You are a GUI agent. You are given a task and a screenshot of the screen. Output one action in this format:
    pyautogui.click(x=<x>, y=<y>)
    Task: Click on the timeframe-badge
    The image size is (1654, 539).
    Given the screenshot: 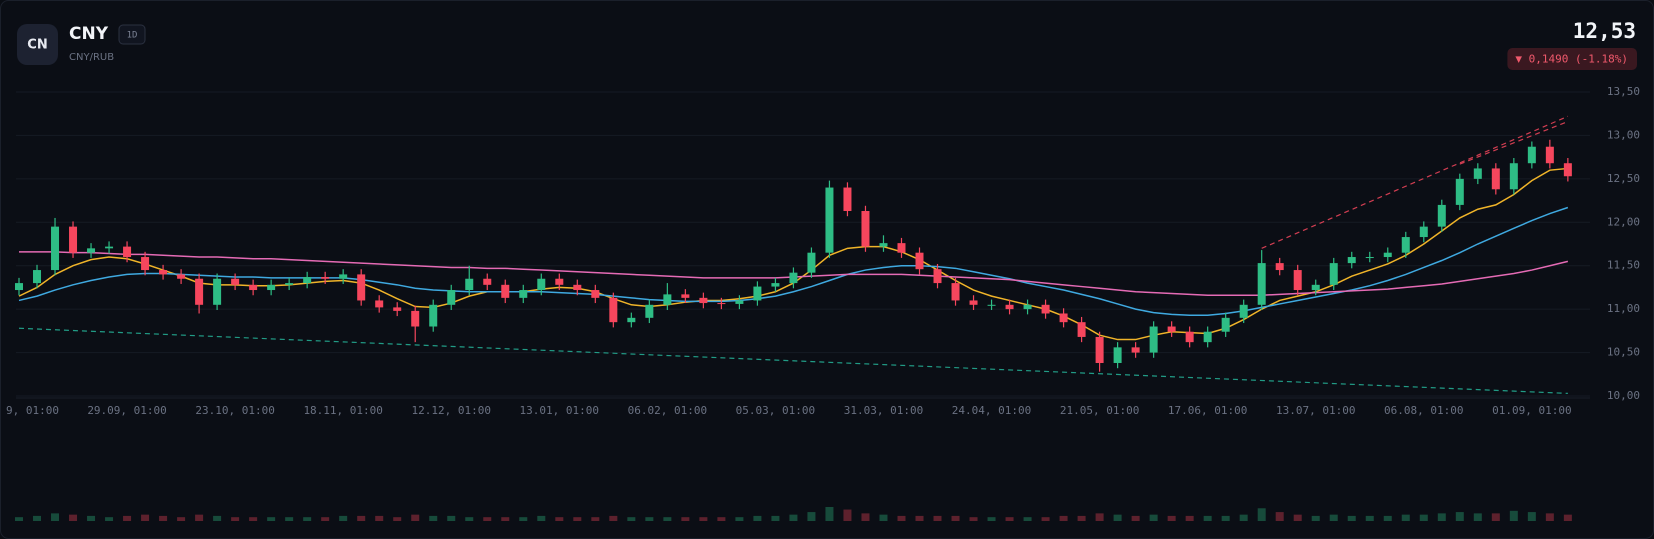 What is the action you would take?
    pyautogui.click(x=132, y=34)
    